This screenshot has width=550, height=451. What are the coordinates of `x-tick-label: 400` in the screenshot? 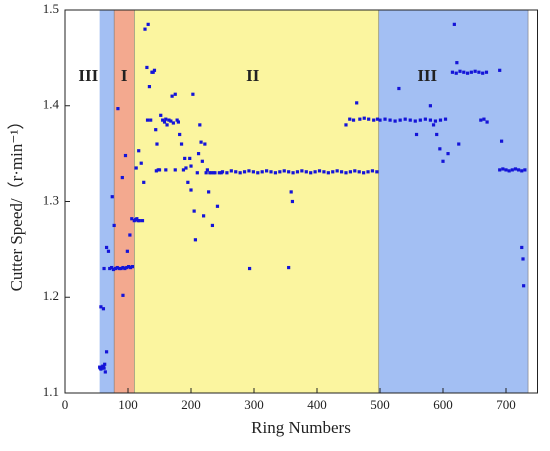 It's located at (317, 404).